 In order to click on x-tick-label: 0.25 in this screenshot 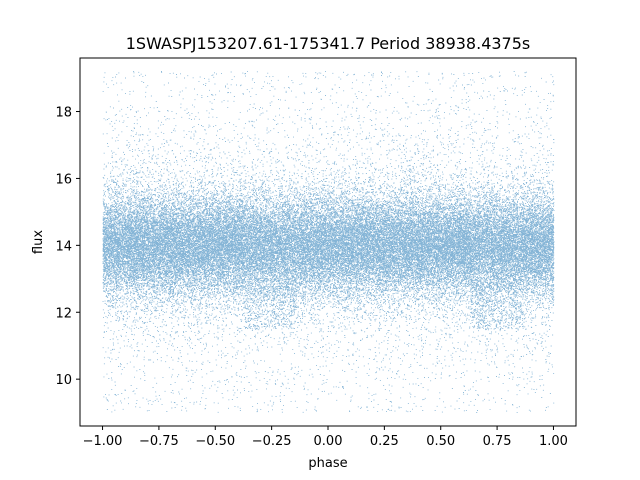, I will do `click(384, 441)`.